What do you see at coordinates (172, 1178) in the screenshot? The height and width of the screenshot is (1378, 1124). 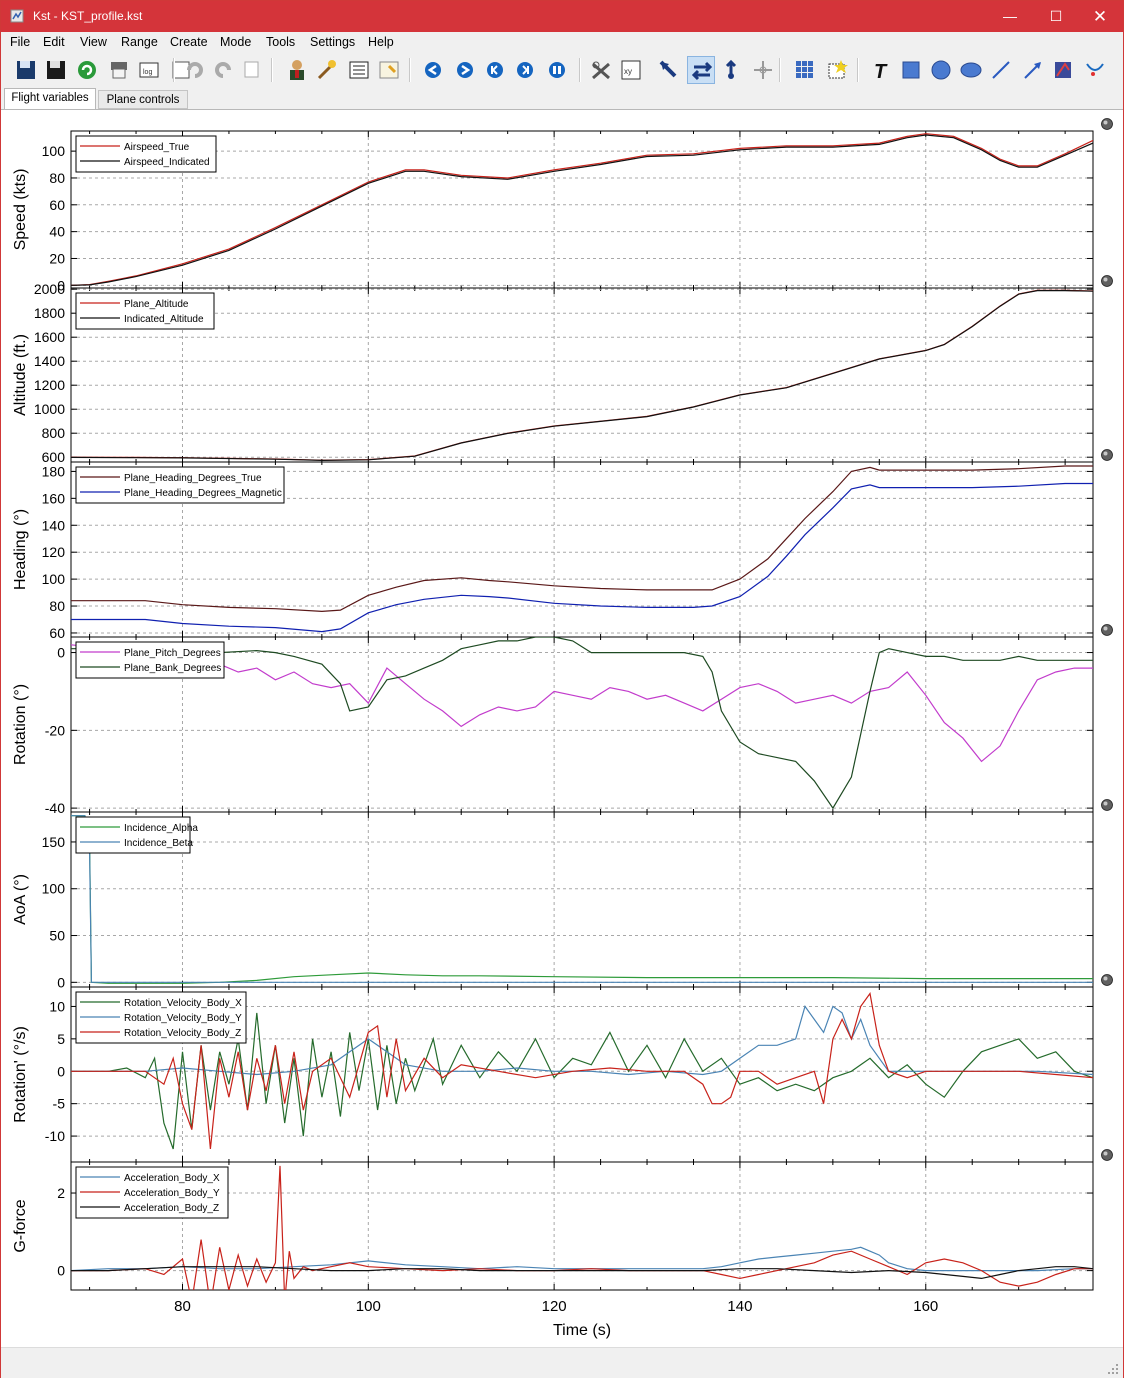 I see `legend-label: Acceleration_Body_X` at bounding box center [172, 1178].